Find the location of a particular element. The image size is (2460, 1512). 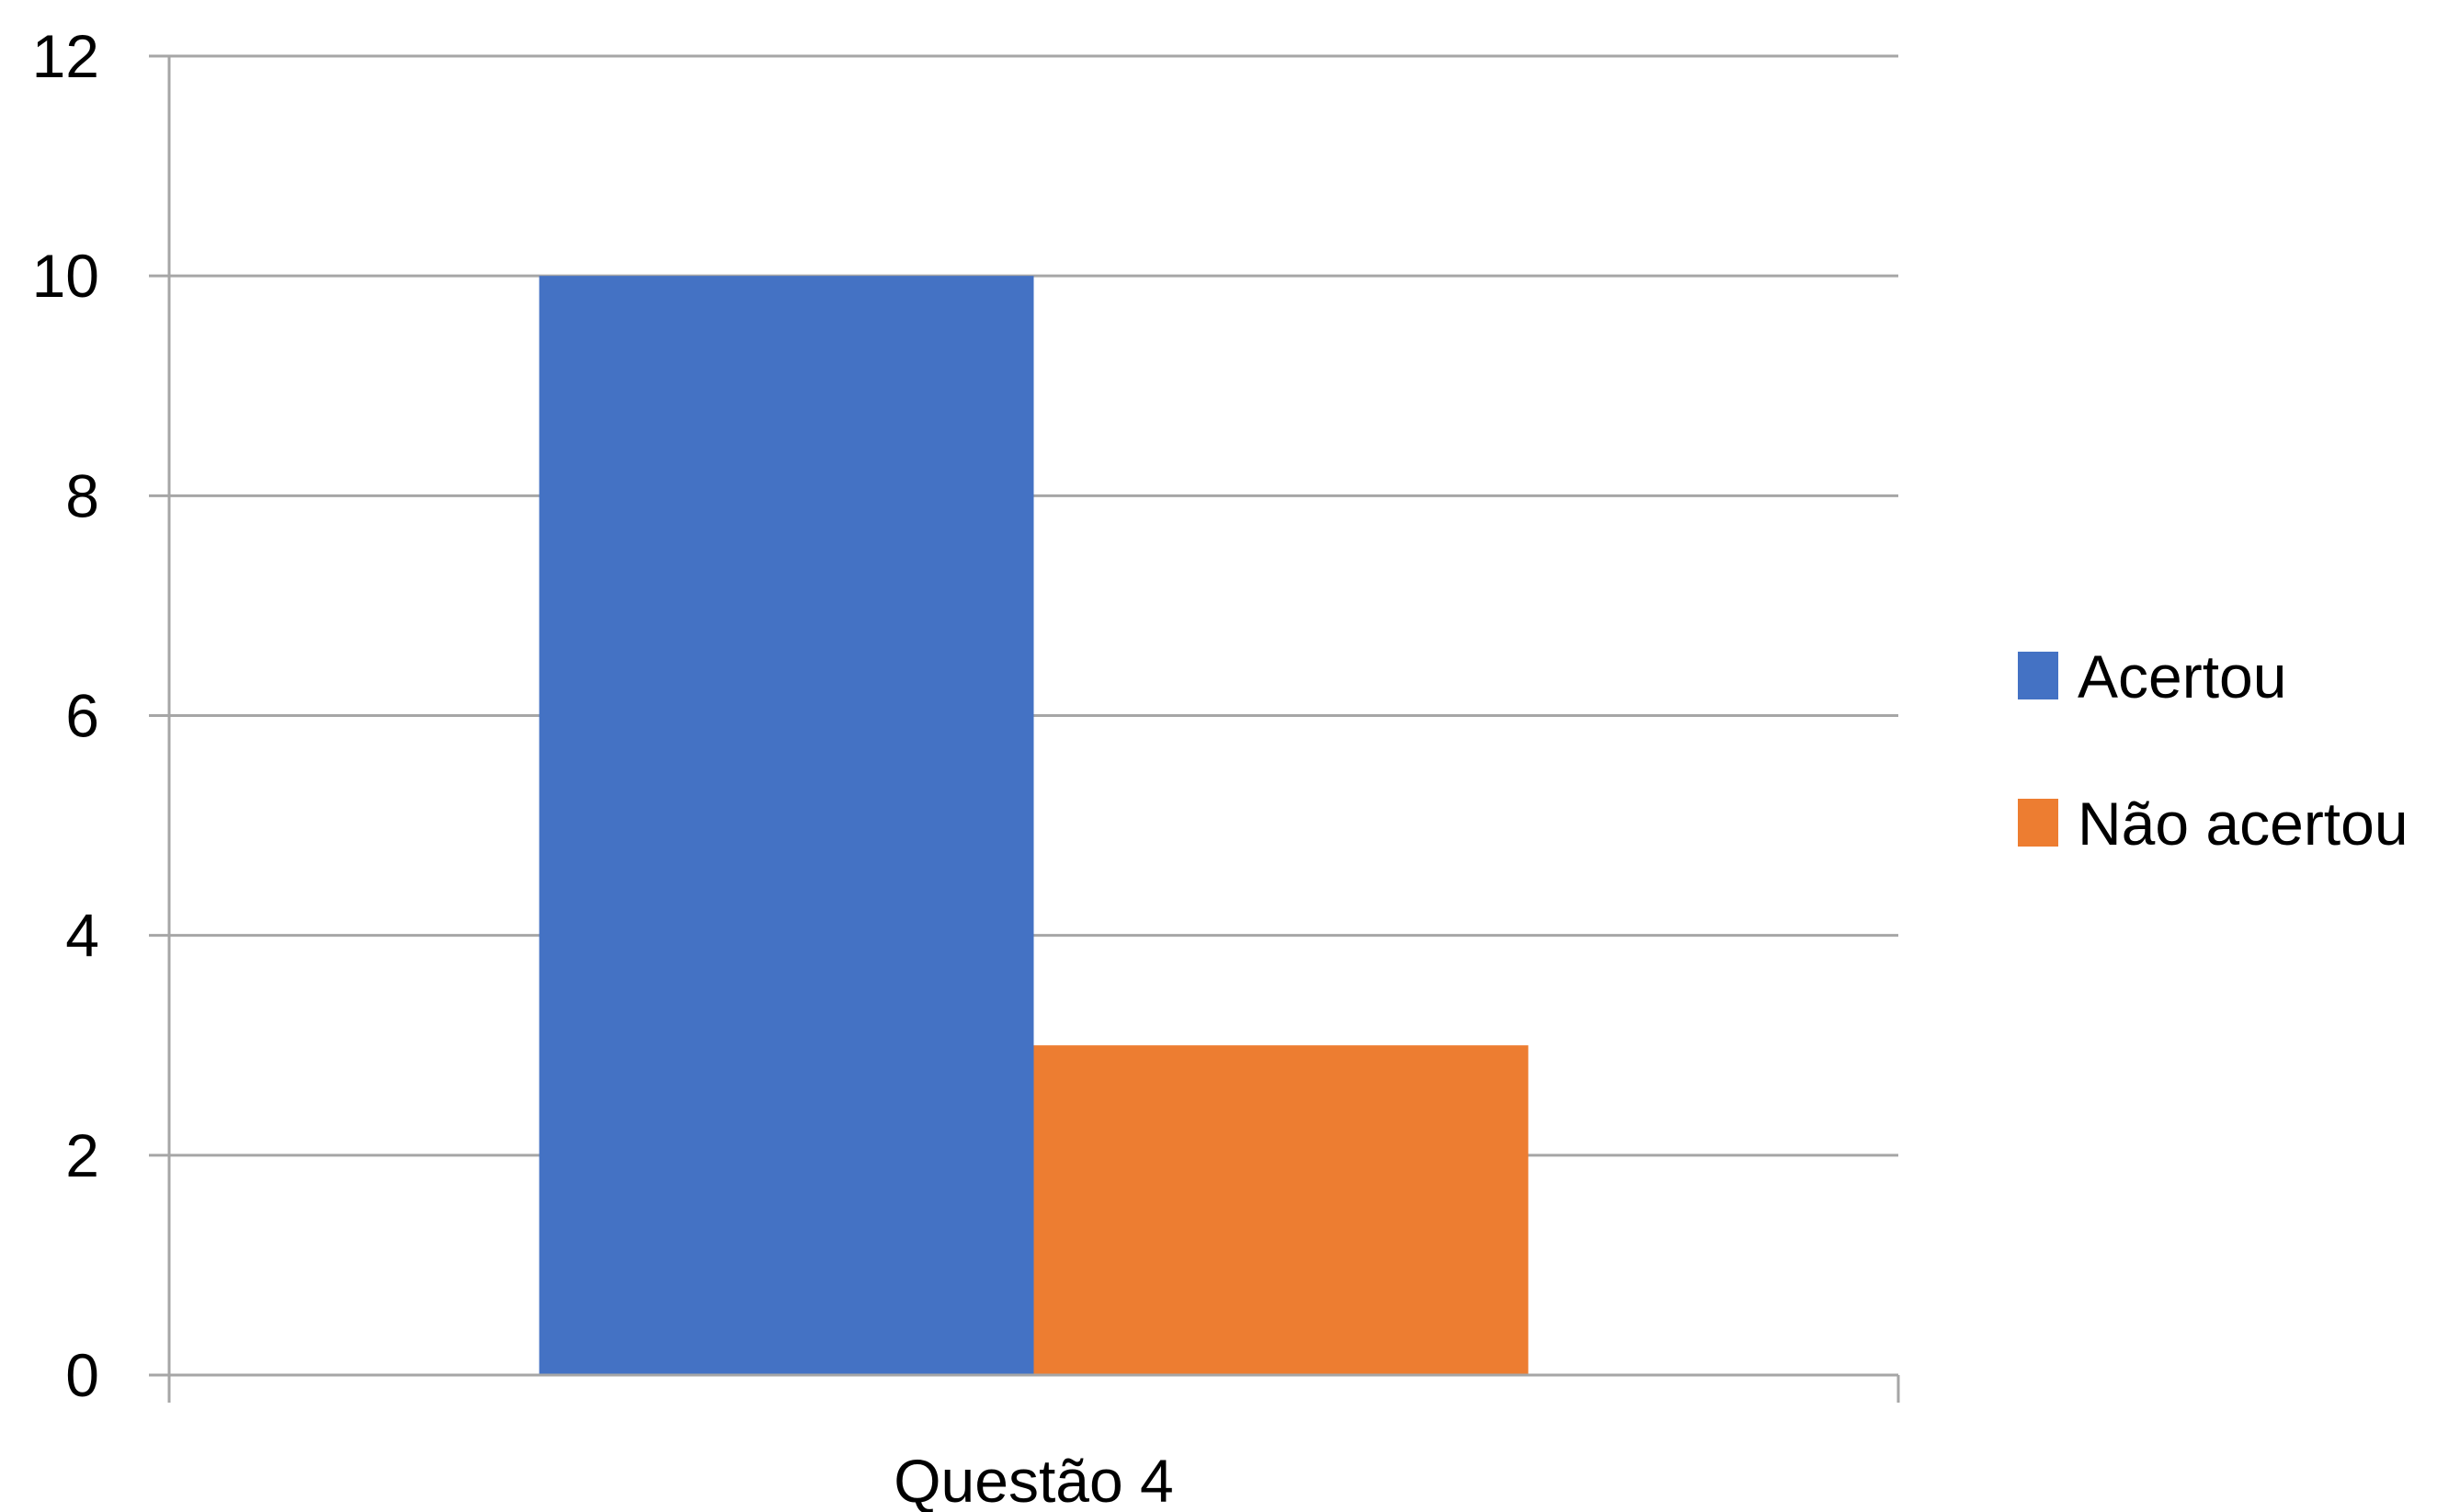

legend-label-acertou: Acertou is located at coordinates (2182, 676).